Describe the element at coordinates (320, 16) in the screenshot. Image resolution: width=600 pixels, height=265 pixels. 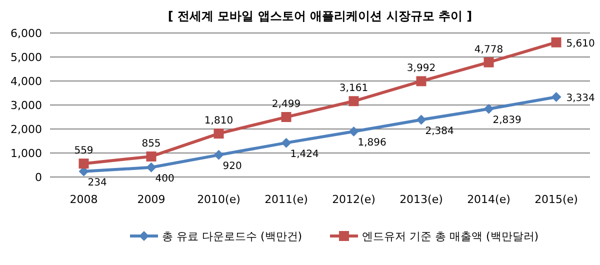
I see `chart-title: [ 전세계 모바일 앱스토어 애플리케이션 시장규모 추이 ]` at that location.